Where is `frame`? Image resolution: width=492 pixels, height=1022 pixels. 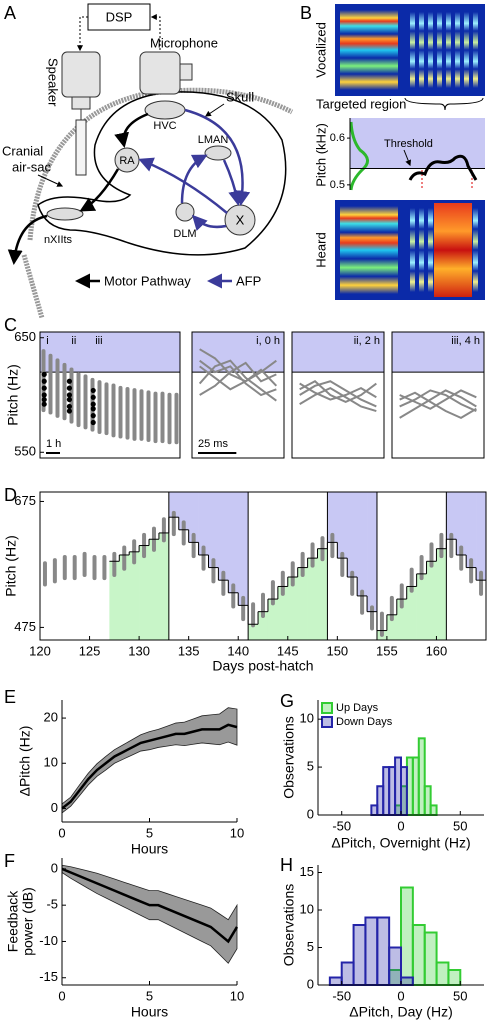
frame is located at coordinates (338, 395).